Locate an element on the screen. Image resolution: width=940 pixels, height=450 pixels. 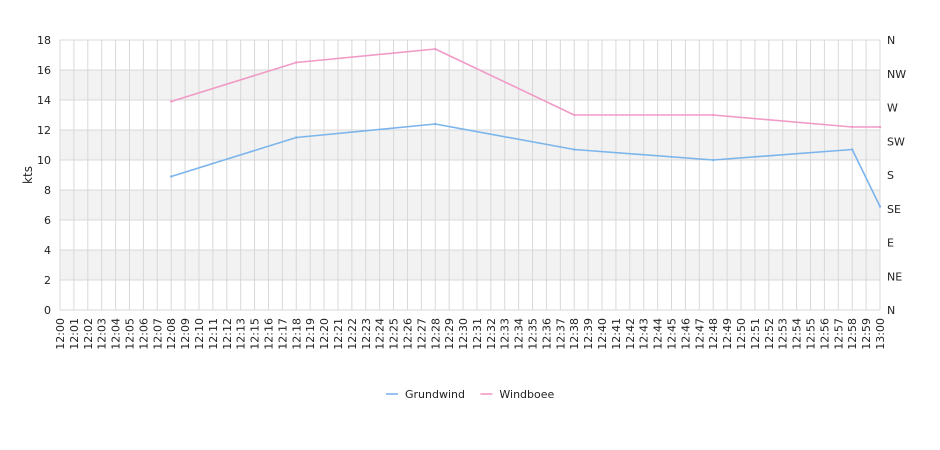
x-tick-label: 12:23 is located at coordinates (366, 334).